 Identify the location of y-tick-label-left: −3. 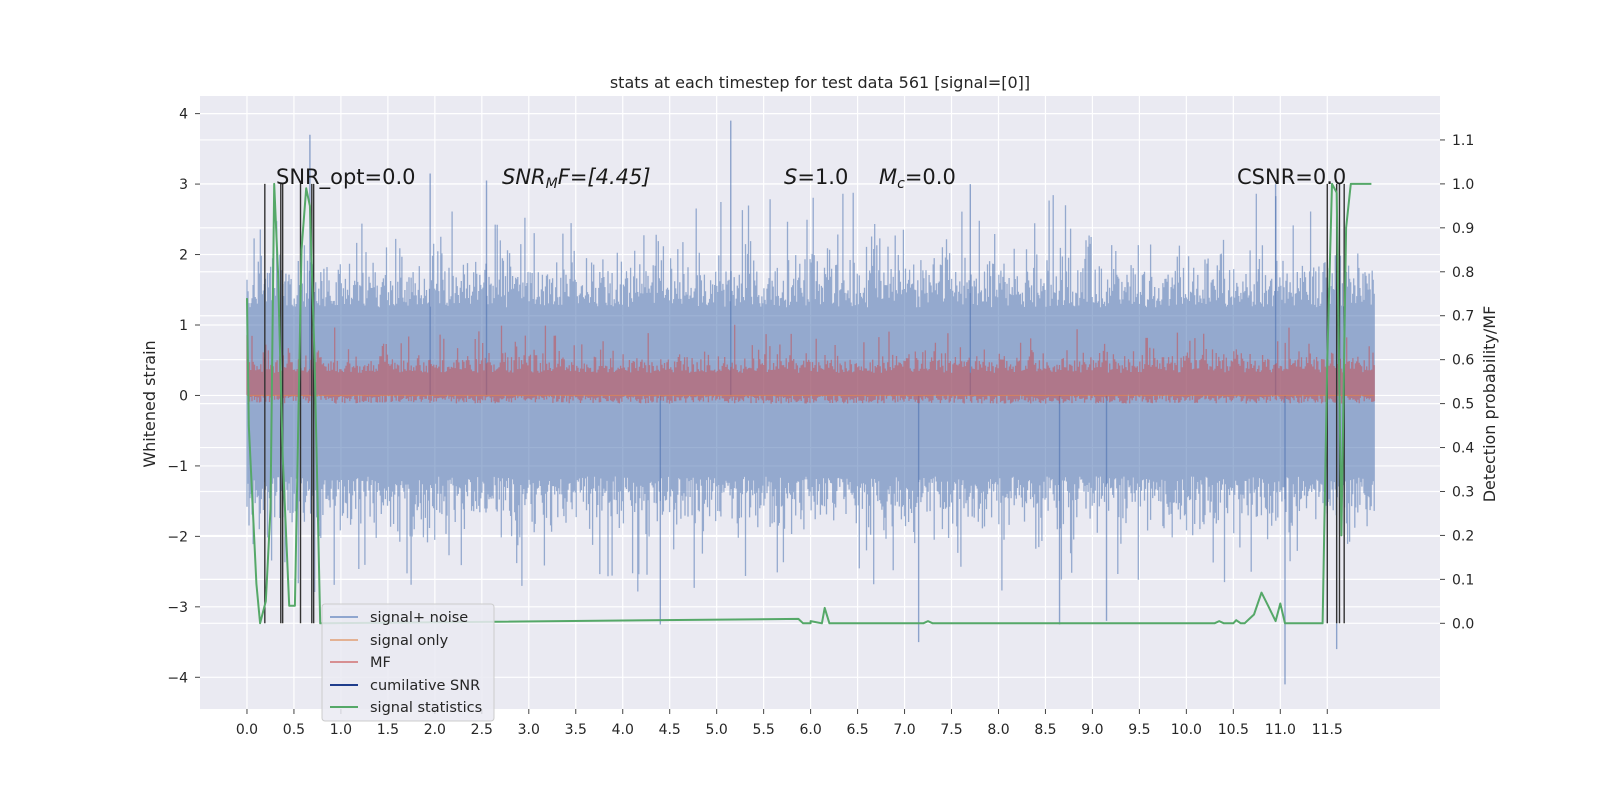
(177, 608).